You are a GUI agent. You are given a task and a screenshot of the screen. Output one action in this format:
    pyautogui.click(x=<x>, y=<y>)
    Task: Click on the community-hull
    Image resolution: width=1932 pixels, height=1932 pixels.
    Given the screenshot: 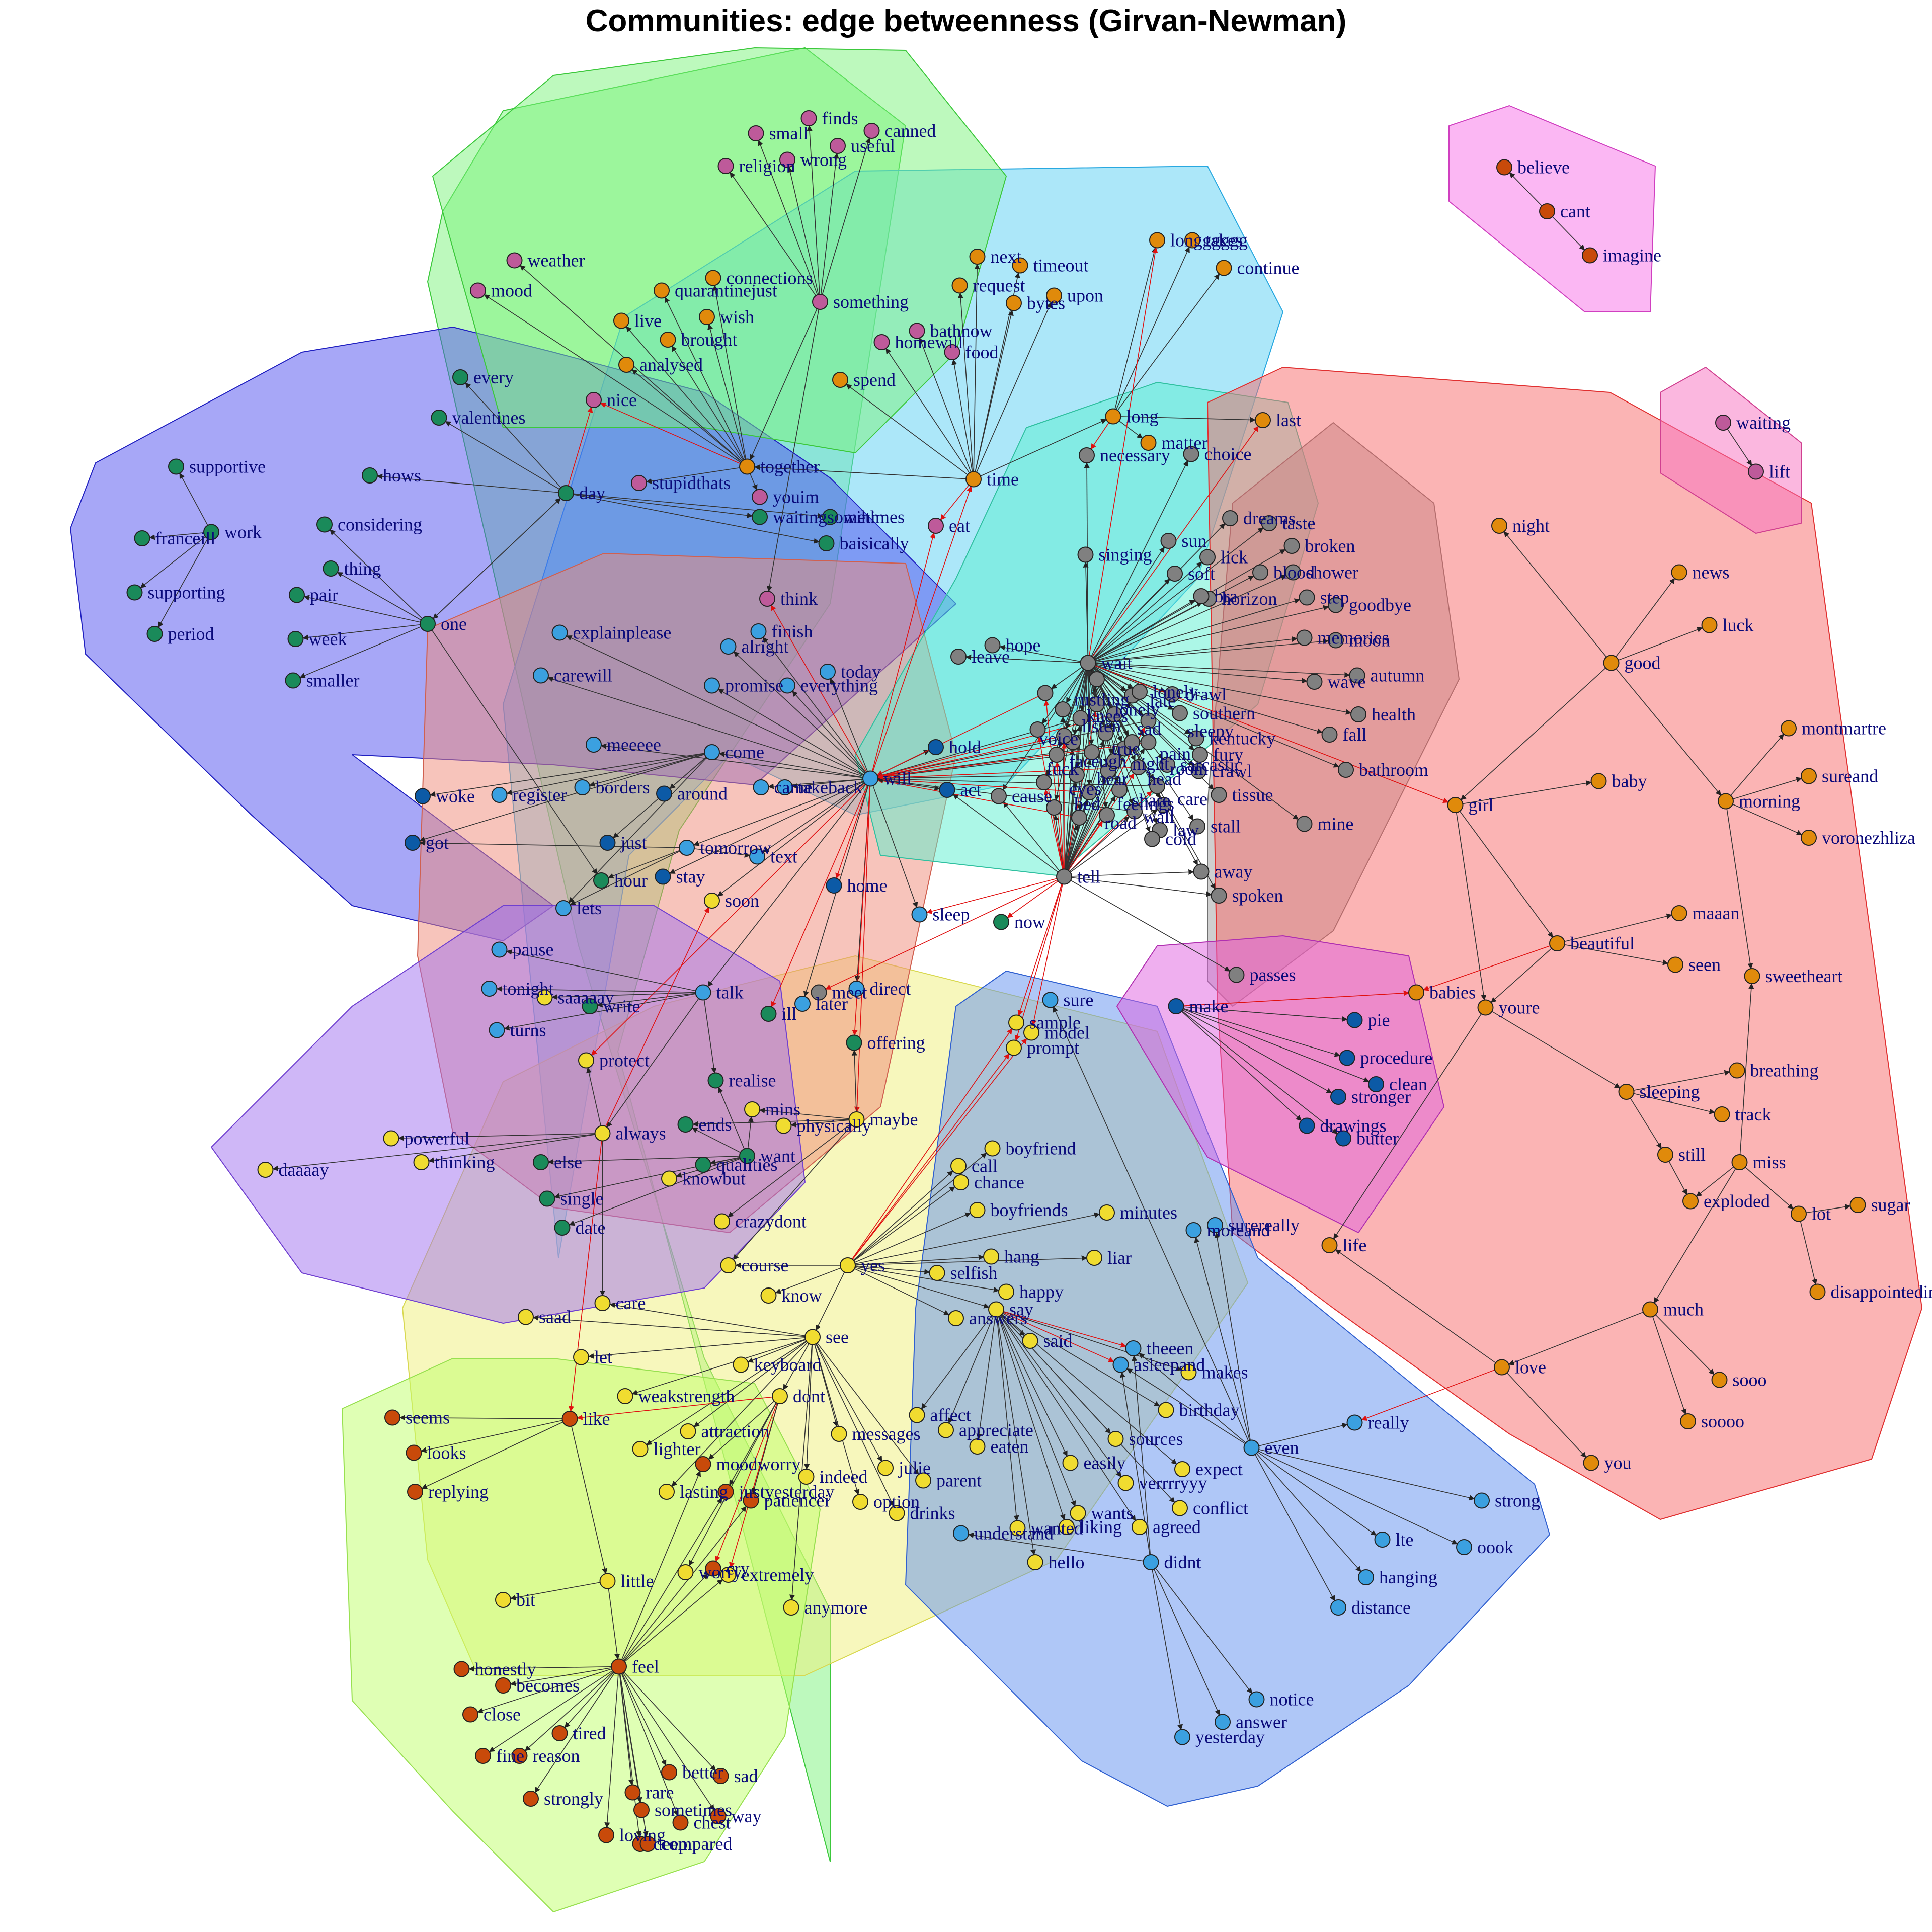 What is the action you would take?
    pyautogui.click(x=1227, y=1389)
    